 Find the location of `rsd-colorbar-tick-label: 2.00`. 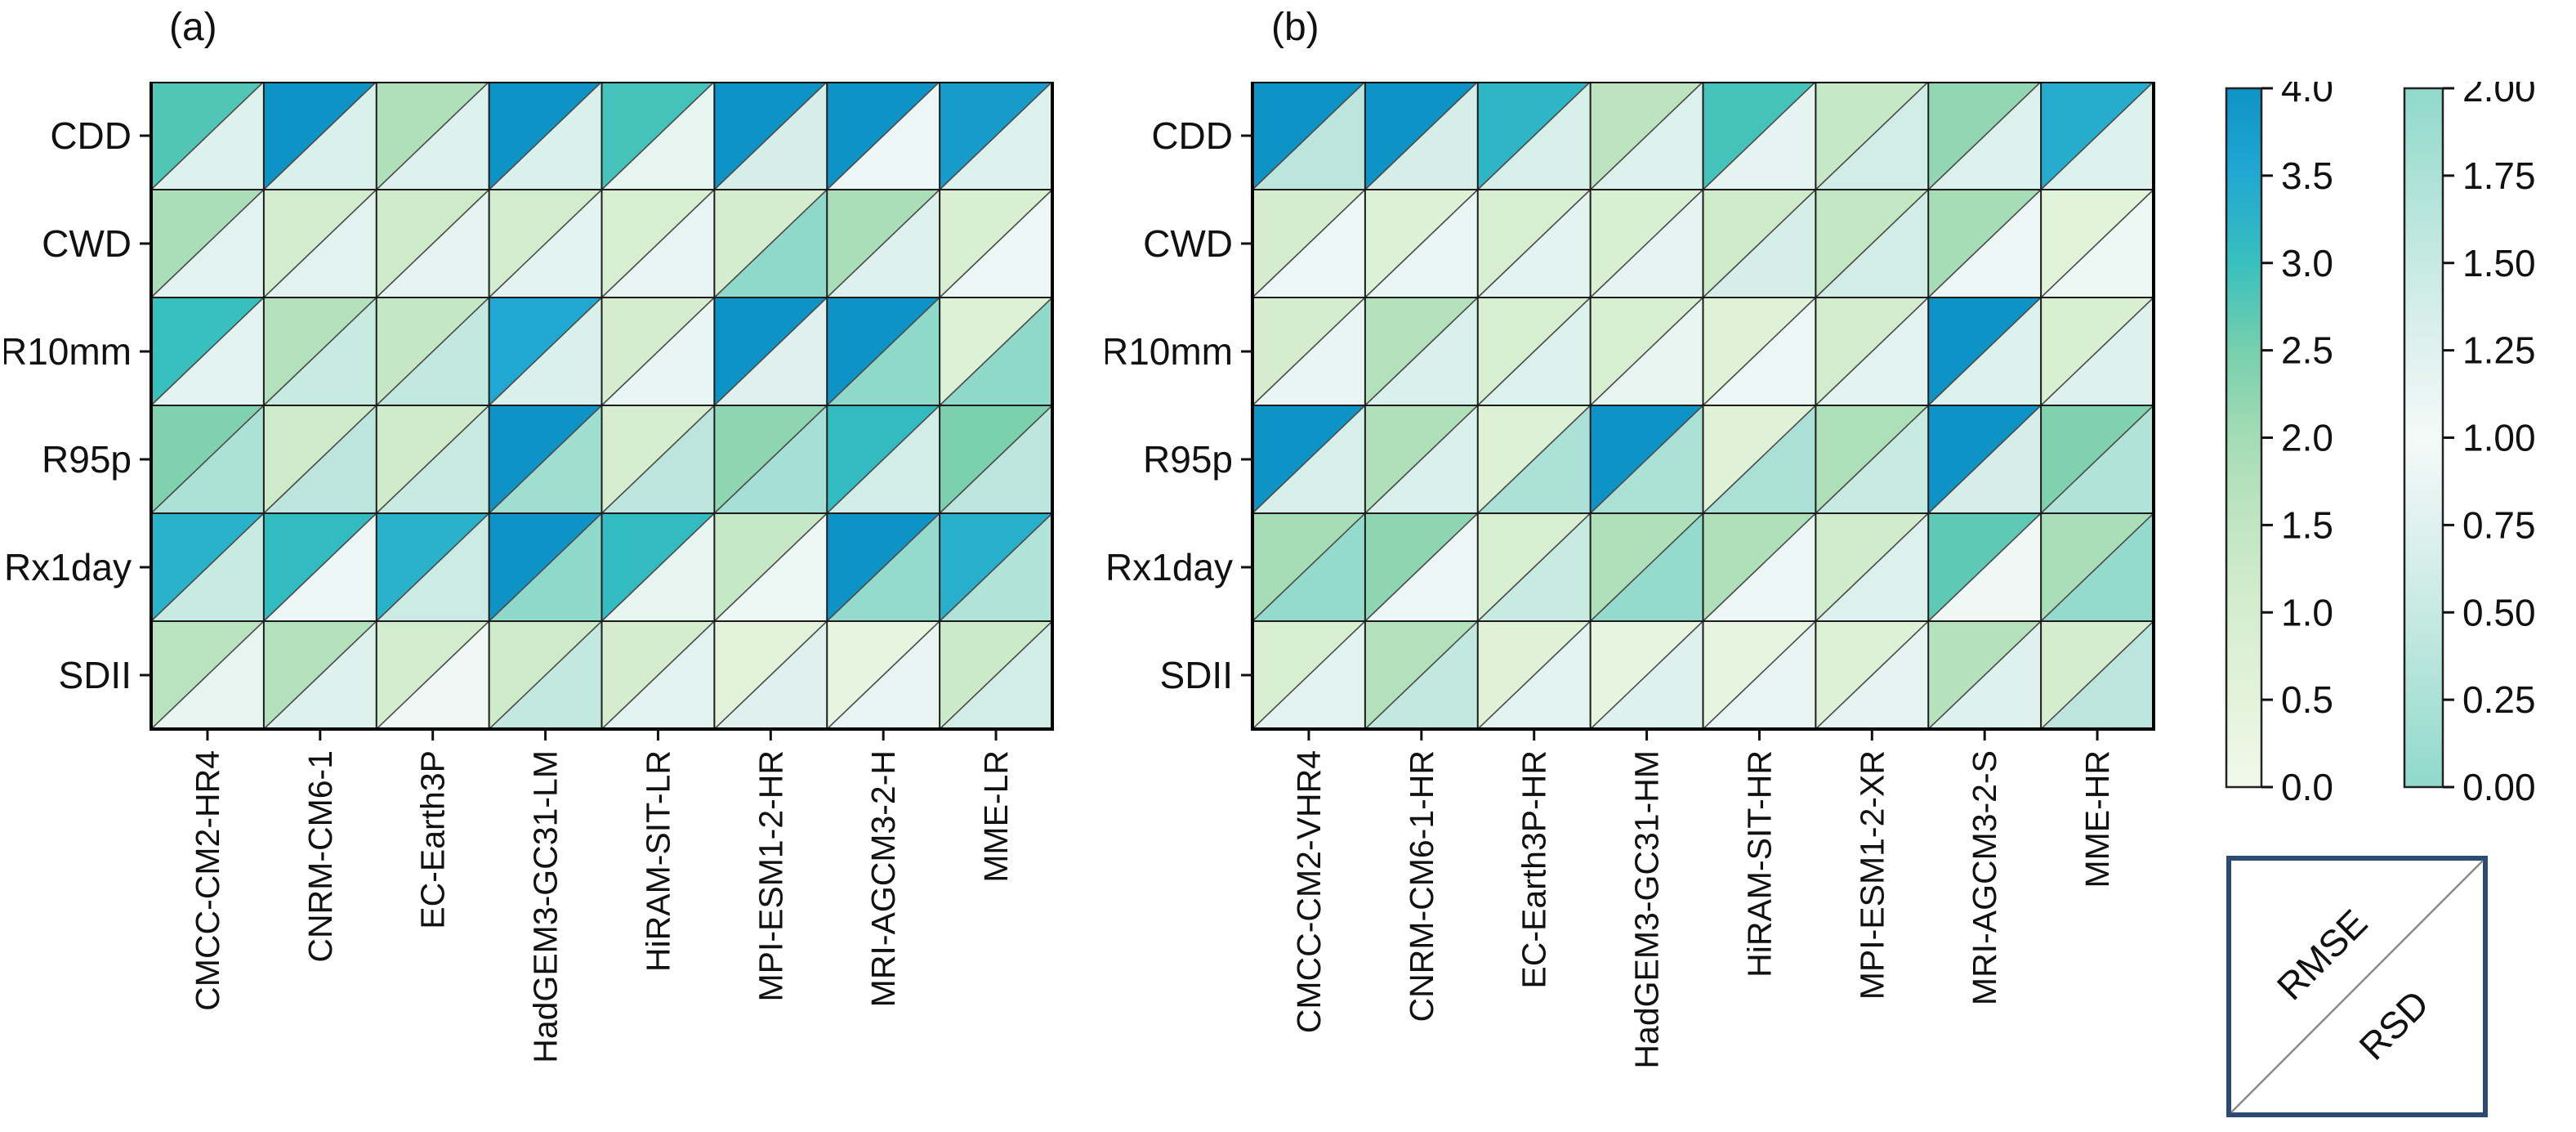

rsd-colorbar-tick-label: 2.00 is located at coordinates (2499, 96).